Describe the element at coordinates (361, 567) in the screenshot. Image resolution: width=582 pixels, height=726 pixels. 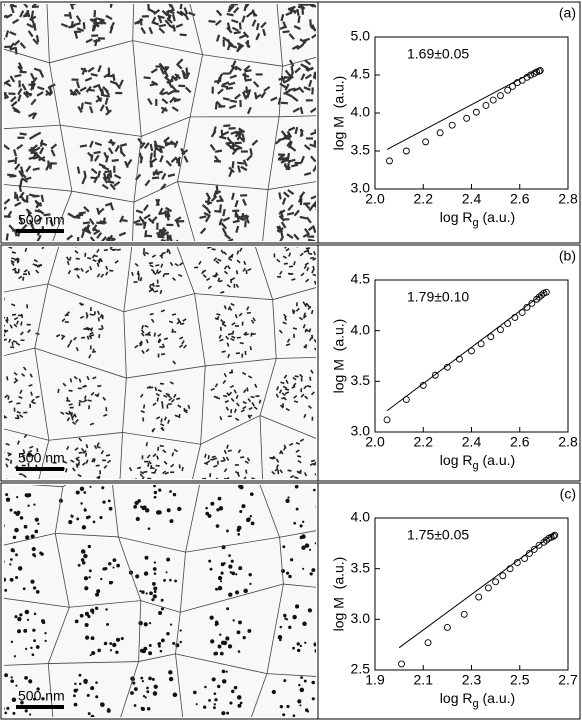
I see `y-tick-label: 3.5` at that location.